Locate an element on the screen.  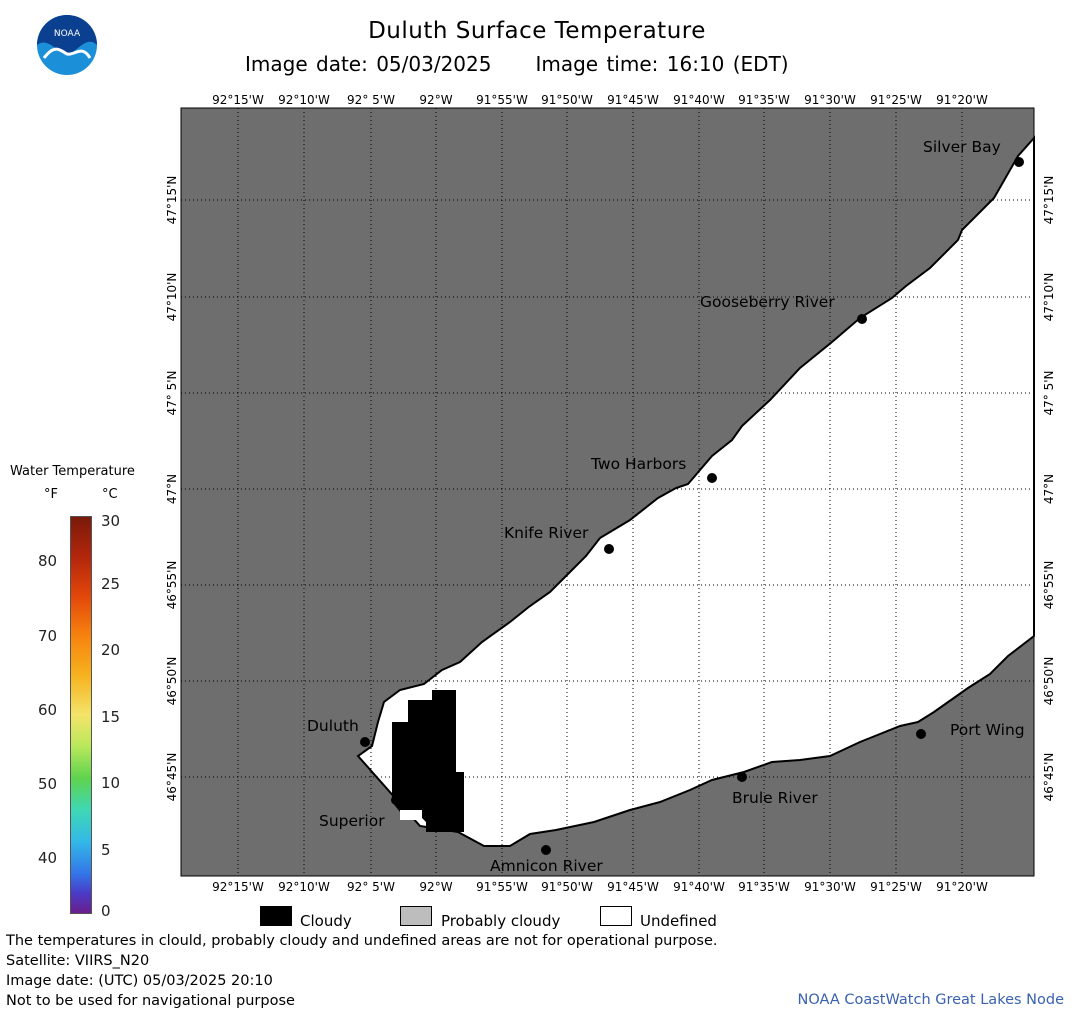
latitude-label-left: 46°55'N is located at coordinates (172, 585).